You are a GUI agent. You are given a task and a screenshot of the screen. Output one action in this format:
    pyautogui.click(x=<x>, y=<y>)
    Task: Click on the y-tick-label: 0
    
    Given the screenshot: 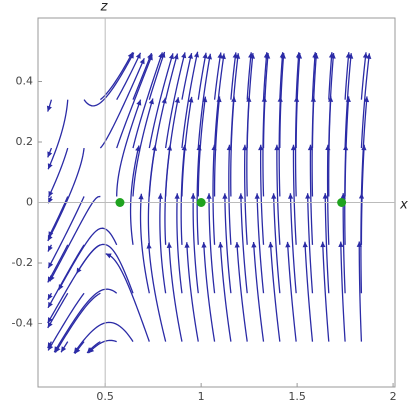 What is the action you would take?
    pyautogui.click(x=29, y=202)
    